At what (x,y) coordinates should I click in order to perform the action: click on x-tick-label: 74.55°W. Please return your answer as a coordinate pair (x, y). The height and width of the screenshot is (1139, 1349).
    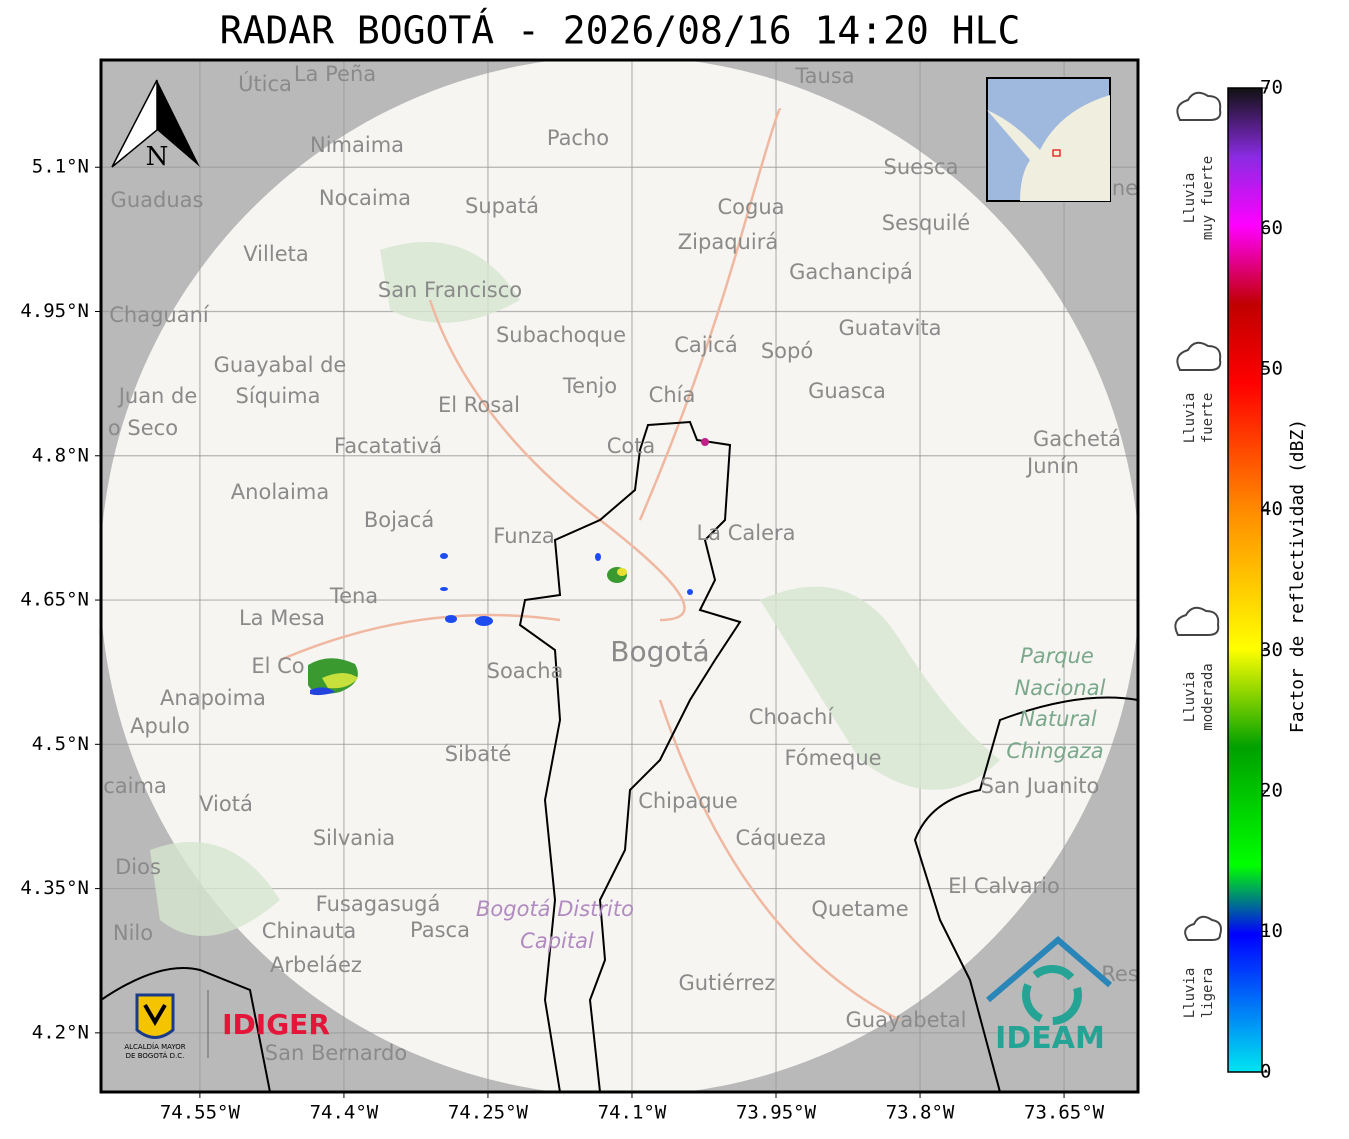
    Looking at the image, I should click on (200, 1113).